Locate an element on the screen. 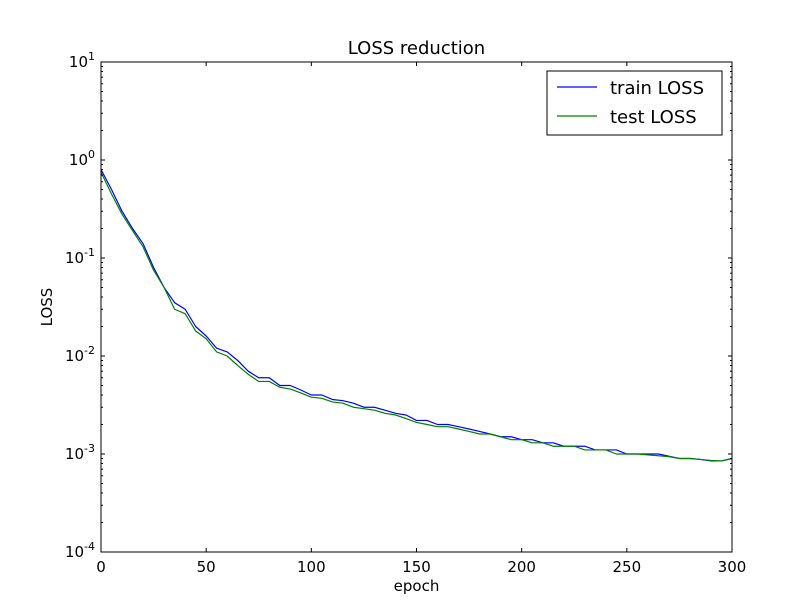 The height and width of the screenshot is (612, 812). x-tick-label: 100 is located at coordinates (311, 567).